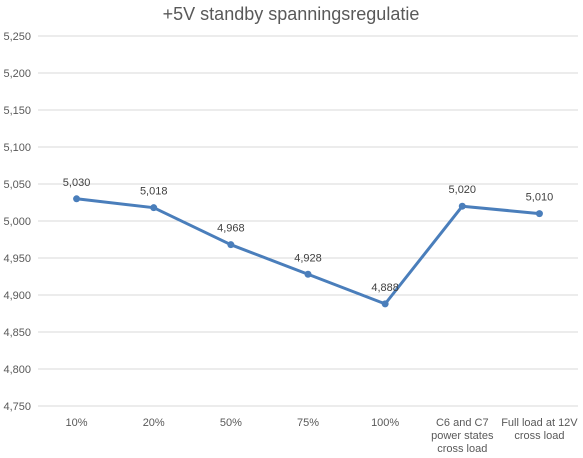 This screenshot has height=458, width=583. I want to click on y-tick-label: 5,100, so click(17, 148).